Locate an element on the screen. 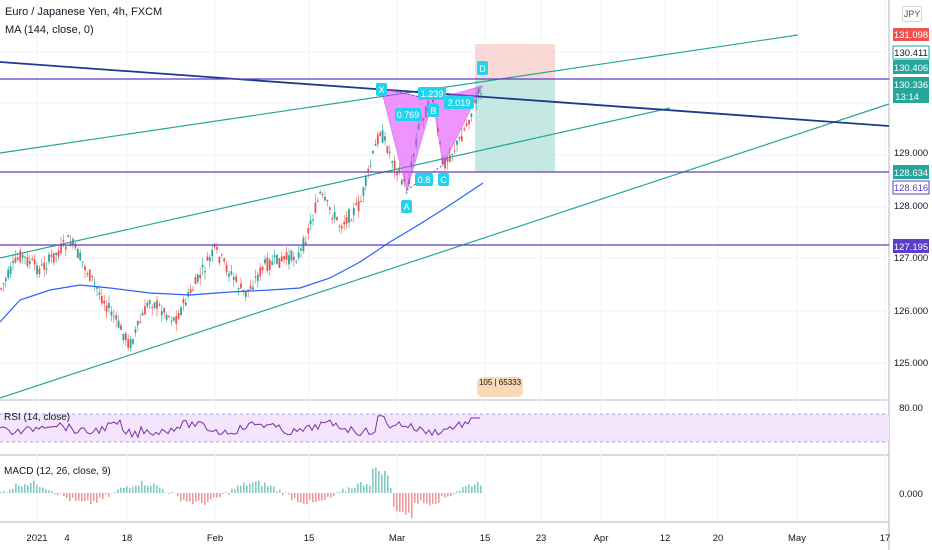  pattern-label-d: D is located at coordinates (482, 68).